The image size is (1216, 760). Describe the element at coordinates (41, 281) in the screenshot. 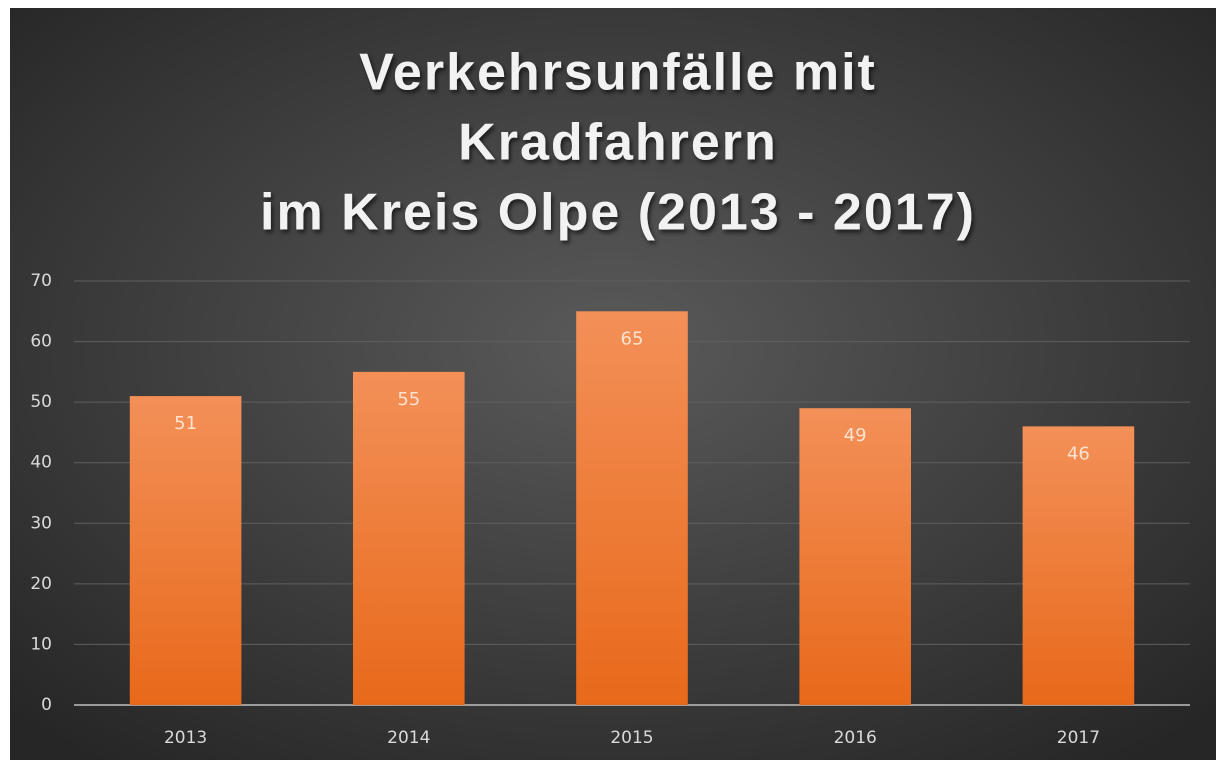

I see `y-tick-label: 70` at that location.